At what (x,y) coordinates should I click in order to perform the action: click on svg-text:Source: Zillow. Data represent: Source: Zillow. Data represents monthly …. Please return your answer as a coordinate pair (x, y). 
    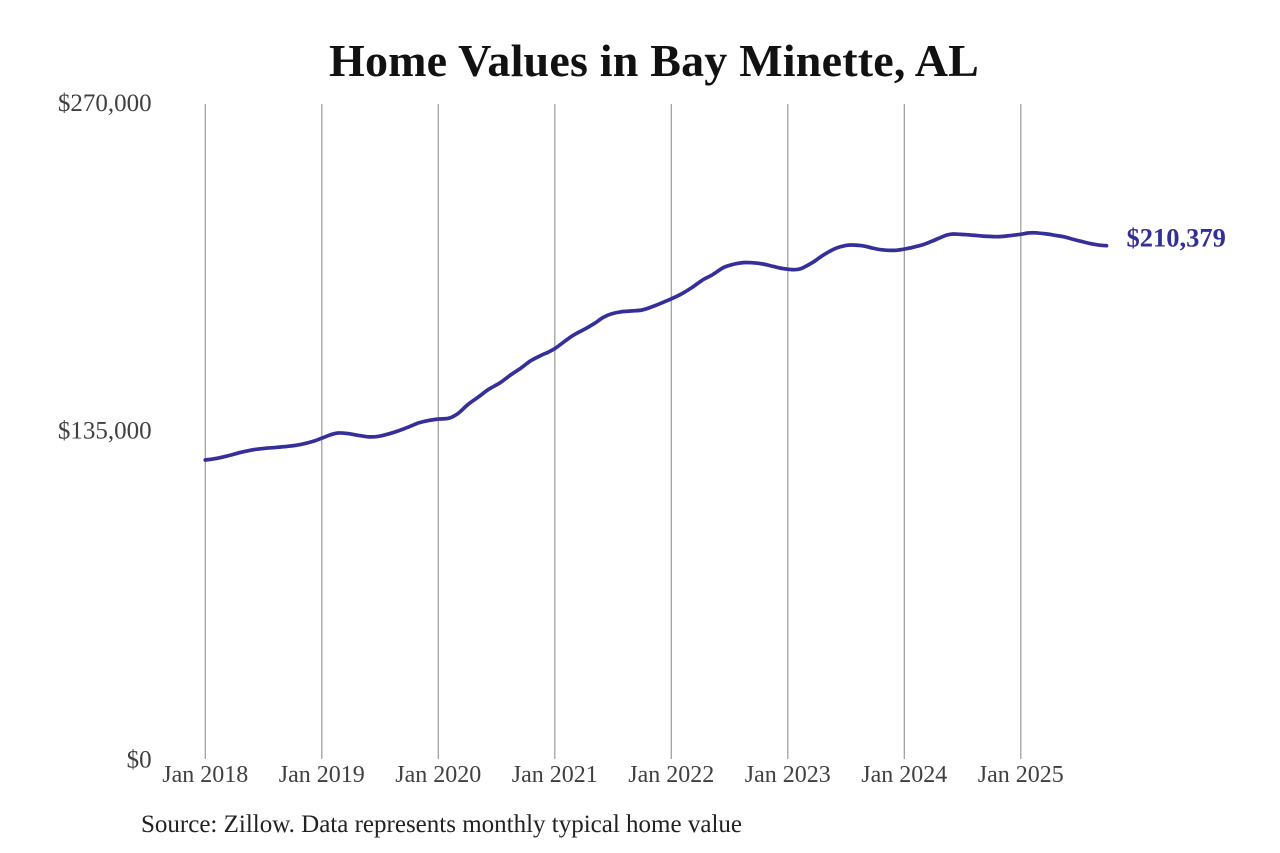
    Looking at the image, I should click on (441, 824).